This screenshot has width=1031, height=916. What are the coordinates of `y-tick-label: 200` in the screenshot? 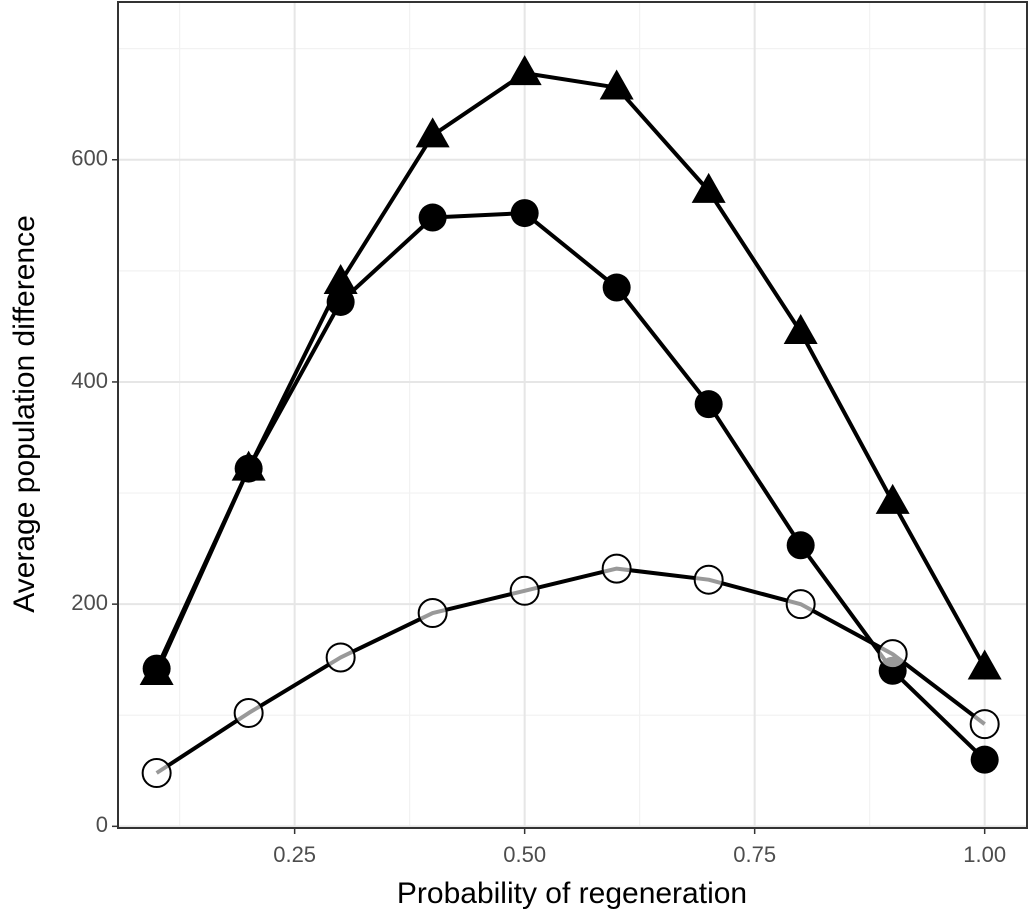 It's located at (89, 602).